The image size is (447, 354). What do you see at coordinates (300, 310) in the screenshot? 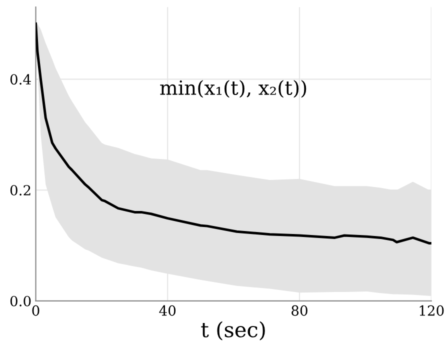
I see `x-tick-label: 80` at bounding box center [300, 310].